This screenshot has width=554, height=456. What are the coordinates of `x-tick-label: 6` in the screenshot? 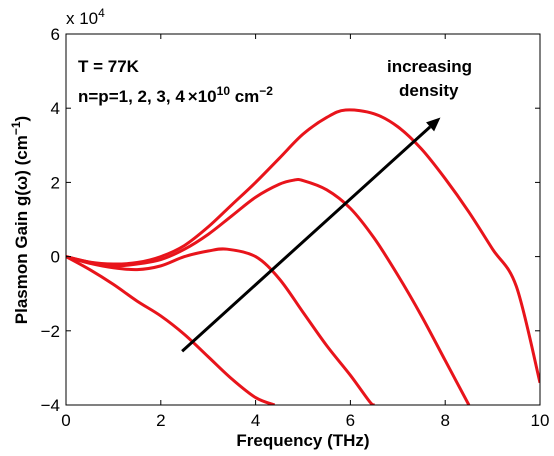 It's located at (350, 420).